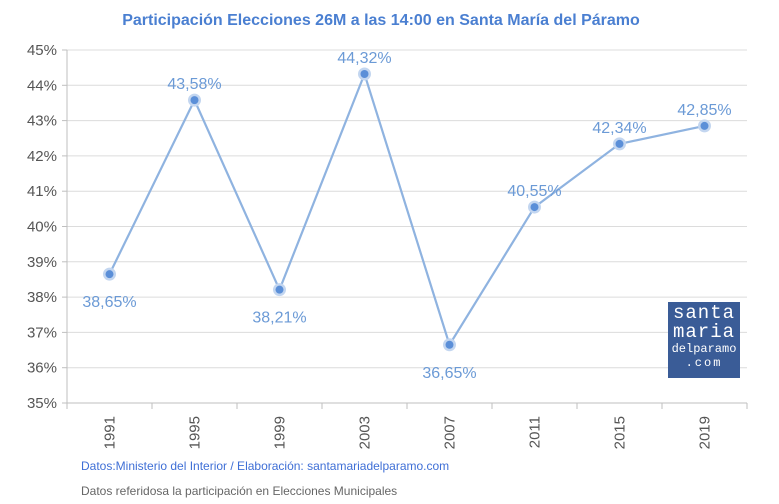 The image size is (779, 504). Describe the element at coordinates (619, 128) in the screenshot. I see `data-label: 42,34%` at that location.